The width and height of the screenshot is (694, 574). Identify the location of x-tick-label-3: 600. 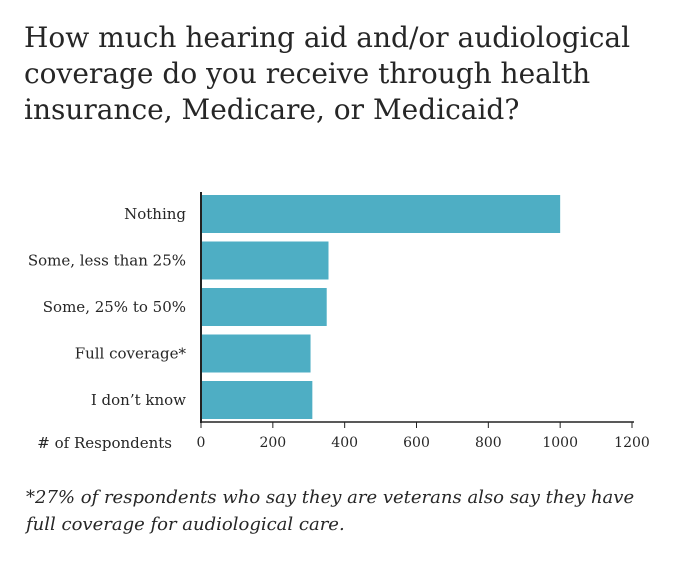
(416, 443).